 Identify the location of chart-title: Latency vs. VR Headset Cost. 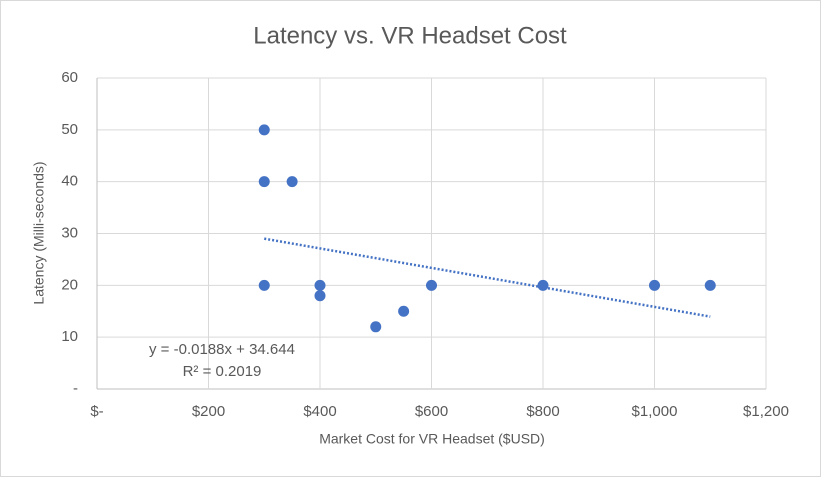
(410, 35).